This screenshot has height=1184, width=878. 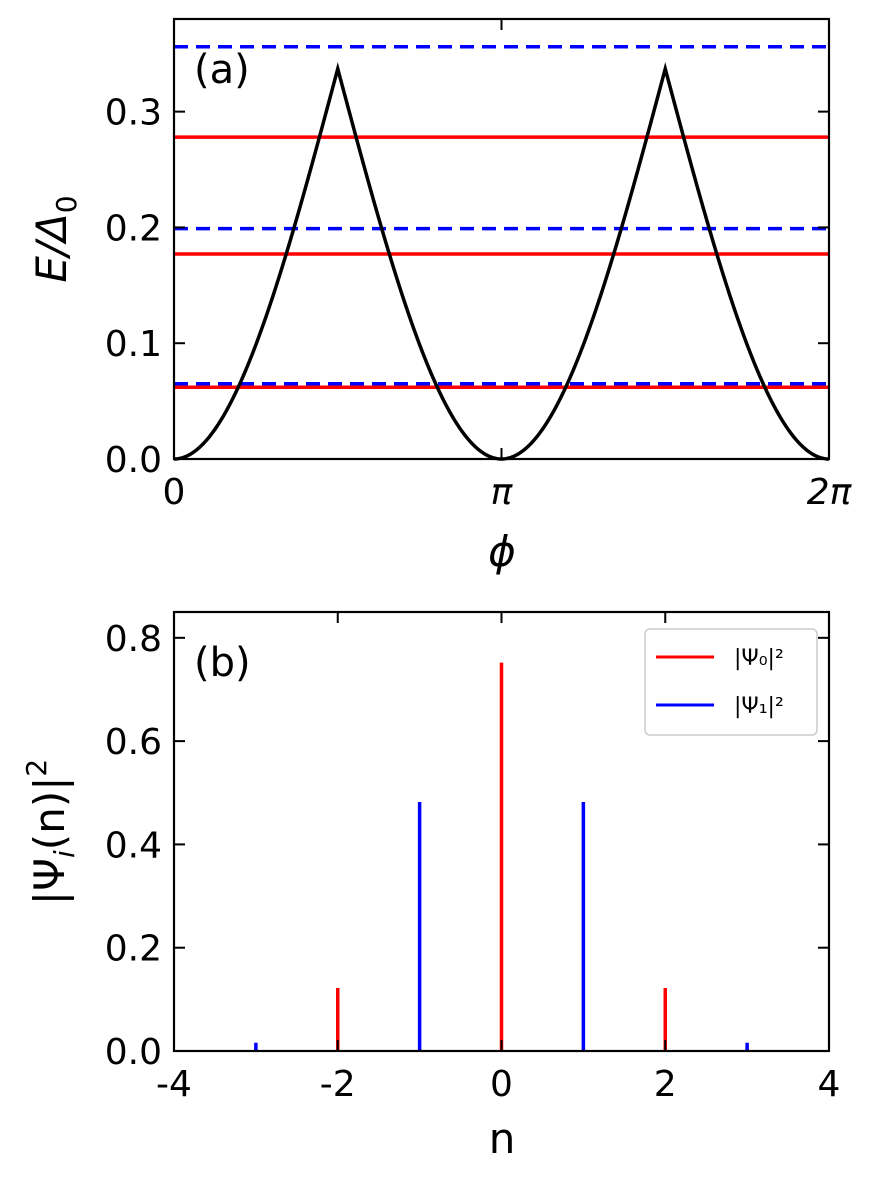 I want to click on panel-b-ytick-label: 0.4, so click(x=133, y=845).